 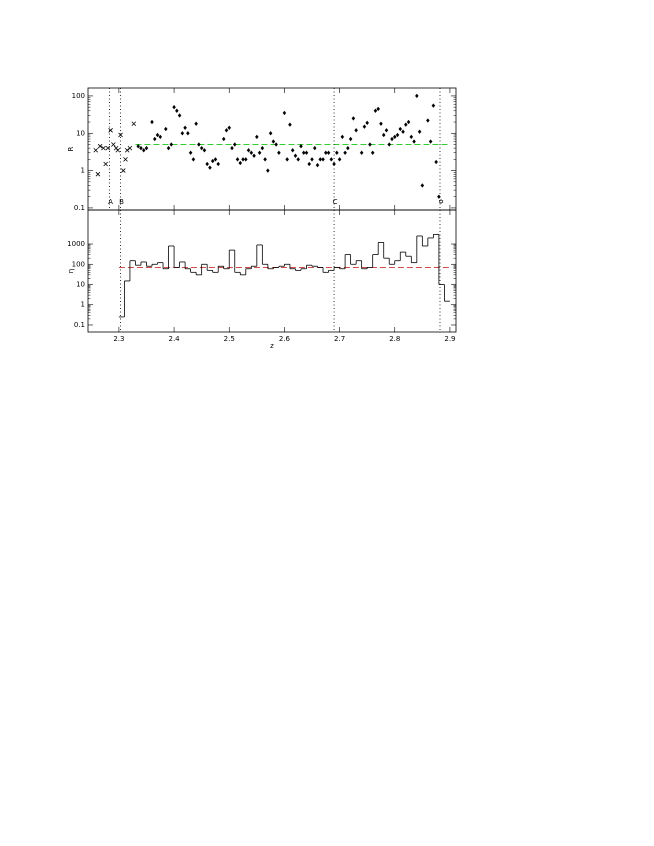 I want to click on marker-label: ✡, so click(x=441, y=202).